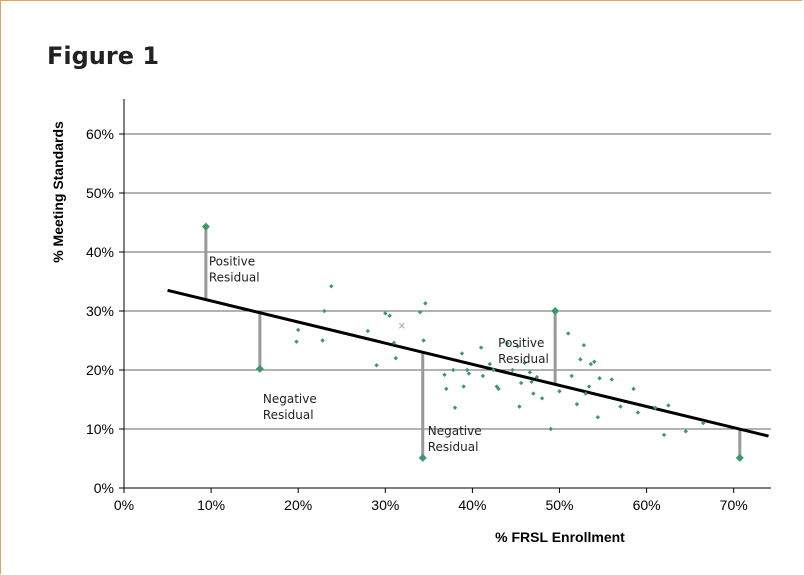  What do you see at coordinates (100, 193) in the screenshot?
I see `y-tick-label: 50%` at bounding box center [100, 193].